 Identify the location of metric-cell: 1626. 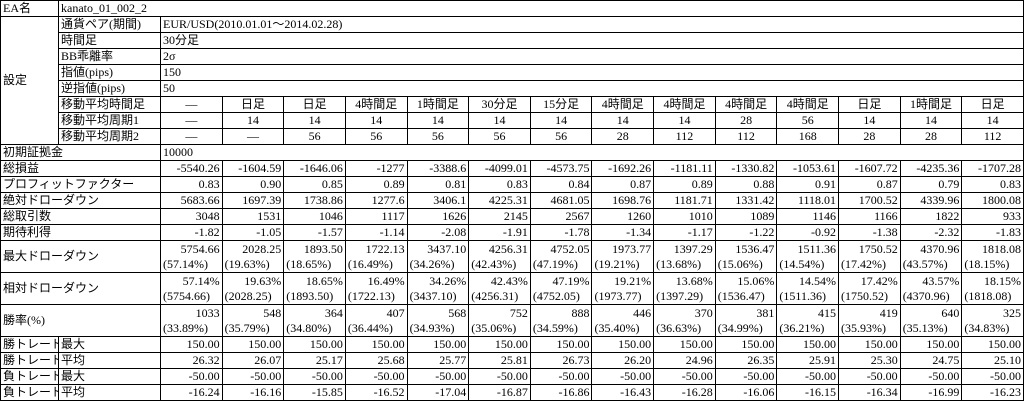
(438, 216).